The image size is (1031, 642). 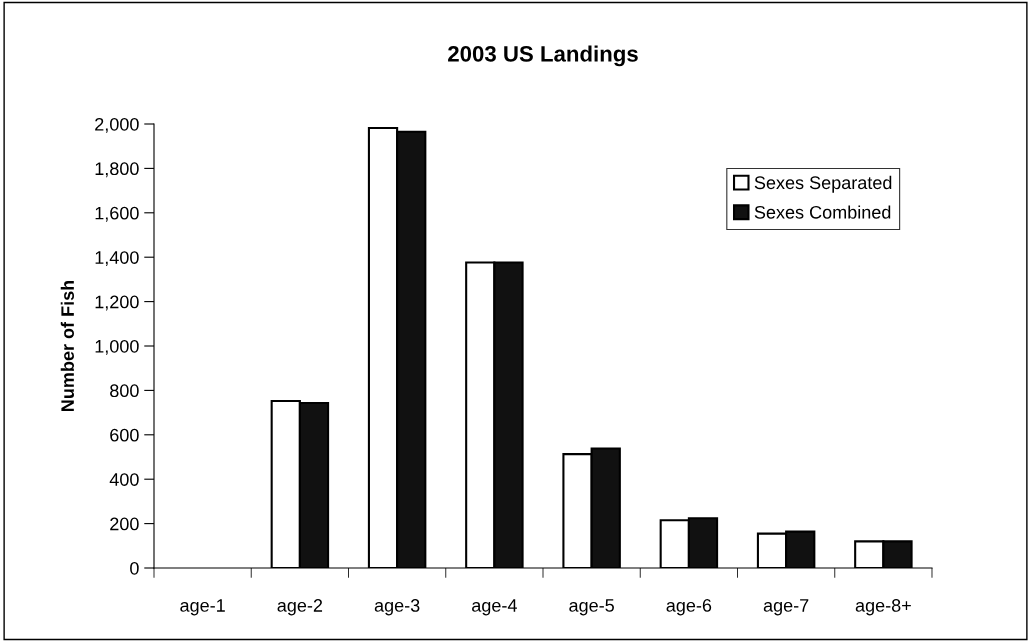 I want to click on y-tick-label: 600, so click(x=124, y=435).